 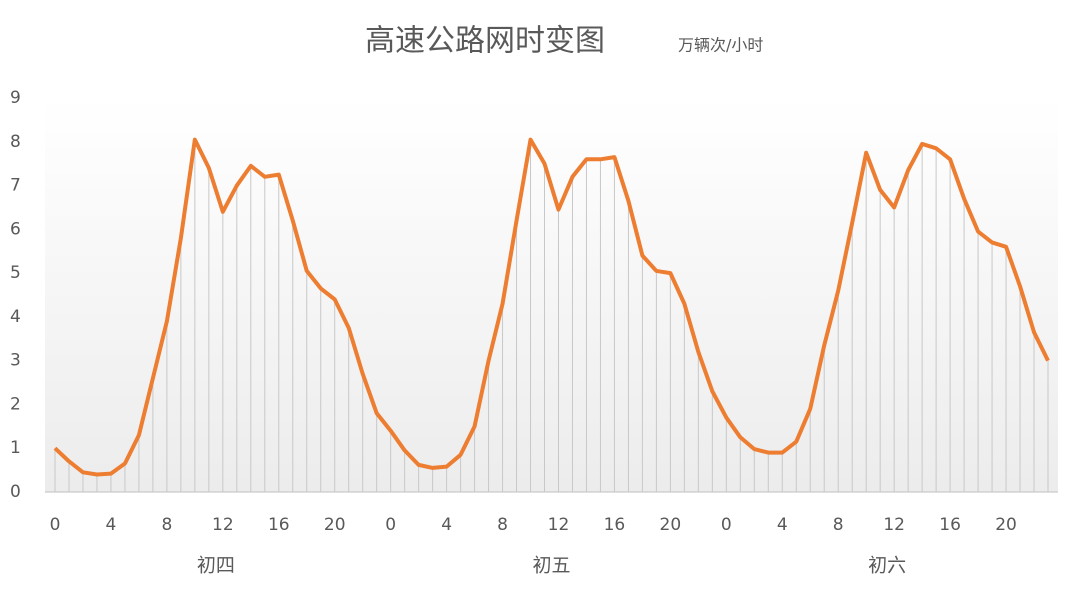 What do you see at coordinates (15, 492) in the screenshot?
I see `y-tick-label: 0` at bounding box center [15, 492].